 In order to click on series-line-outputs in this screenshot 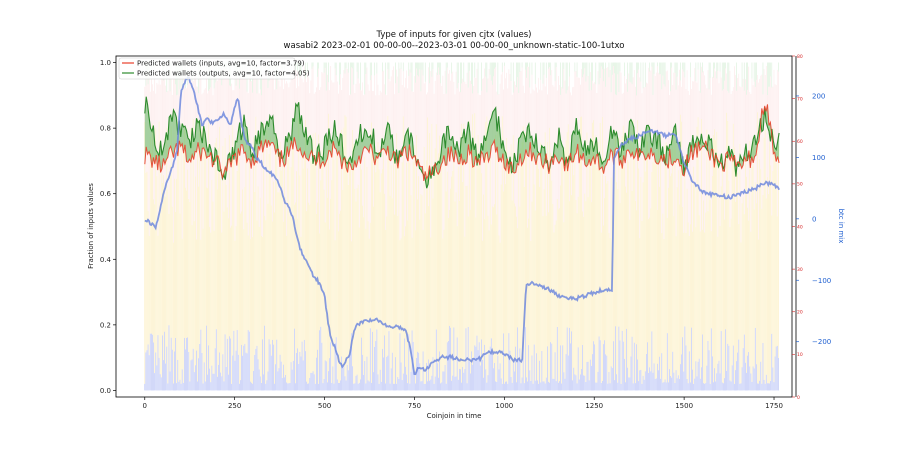, I will do `click(462, 142)`.